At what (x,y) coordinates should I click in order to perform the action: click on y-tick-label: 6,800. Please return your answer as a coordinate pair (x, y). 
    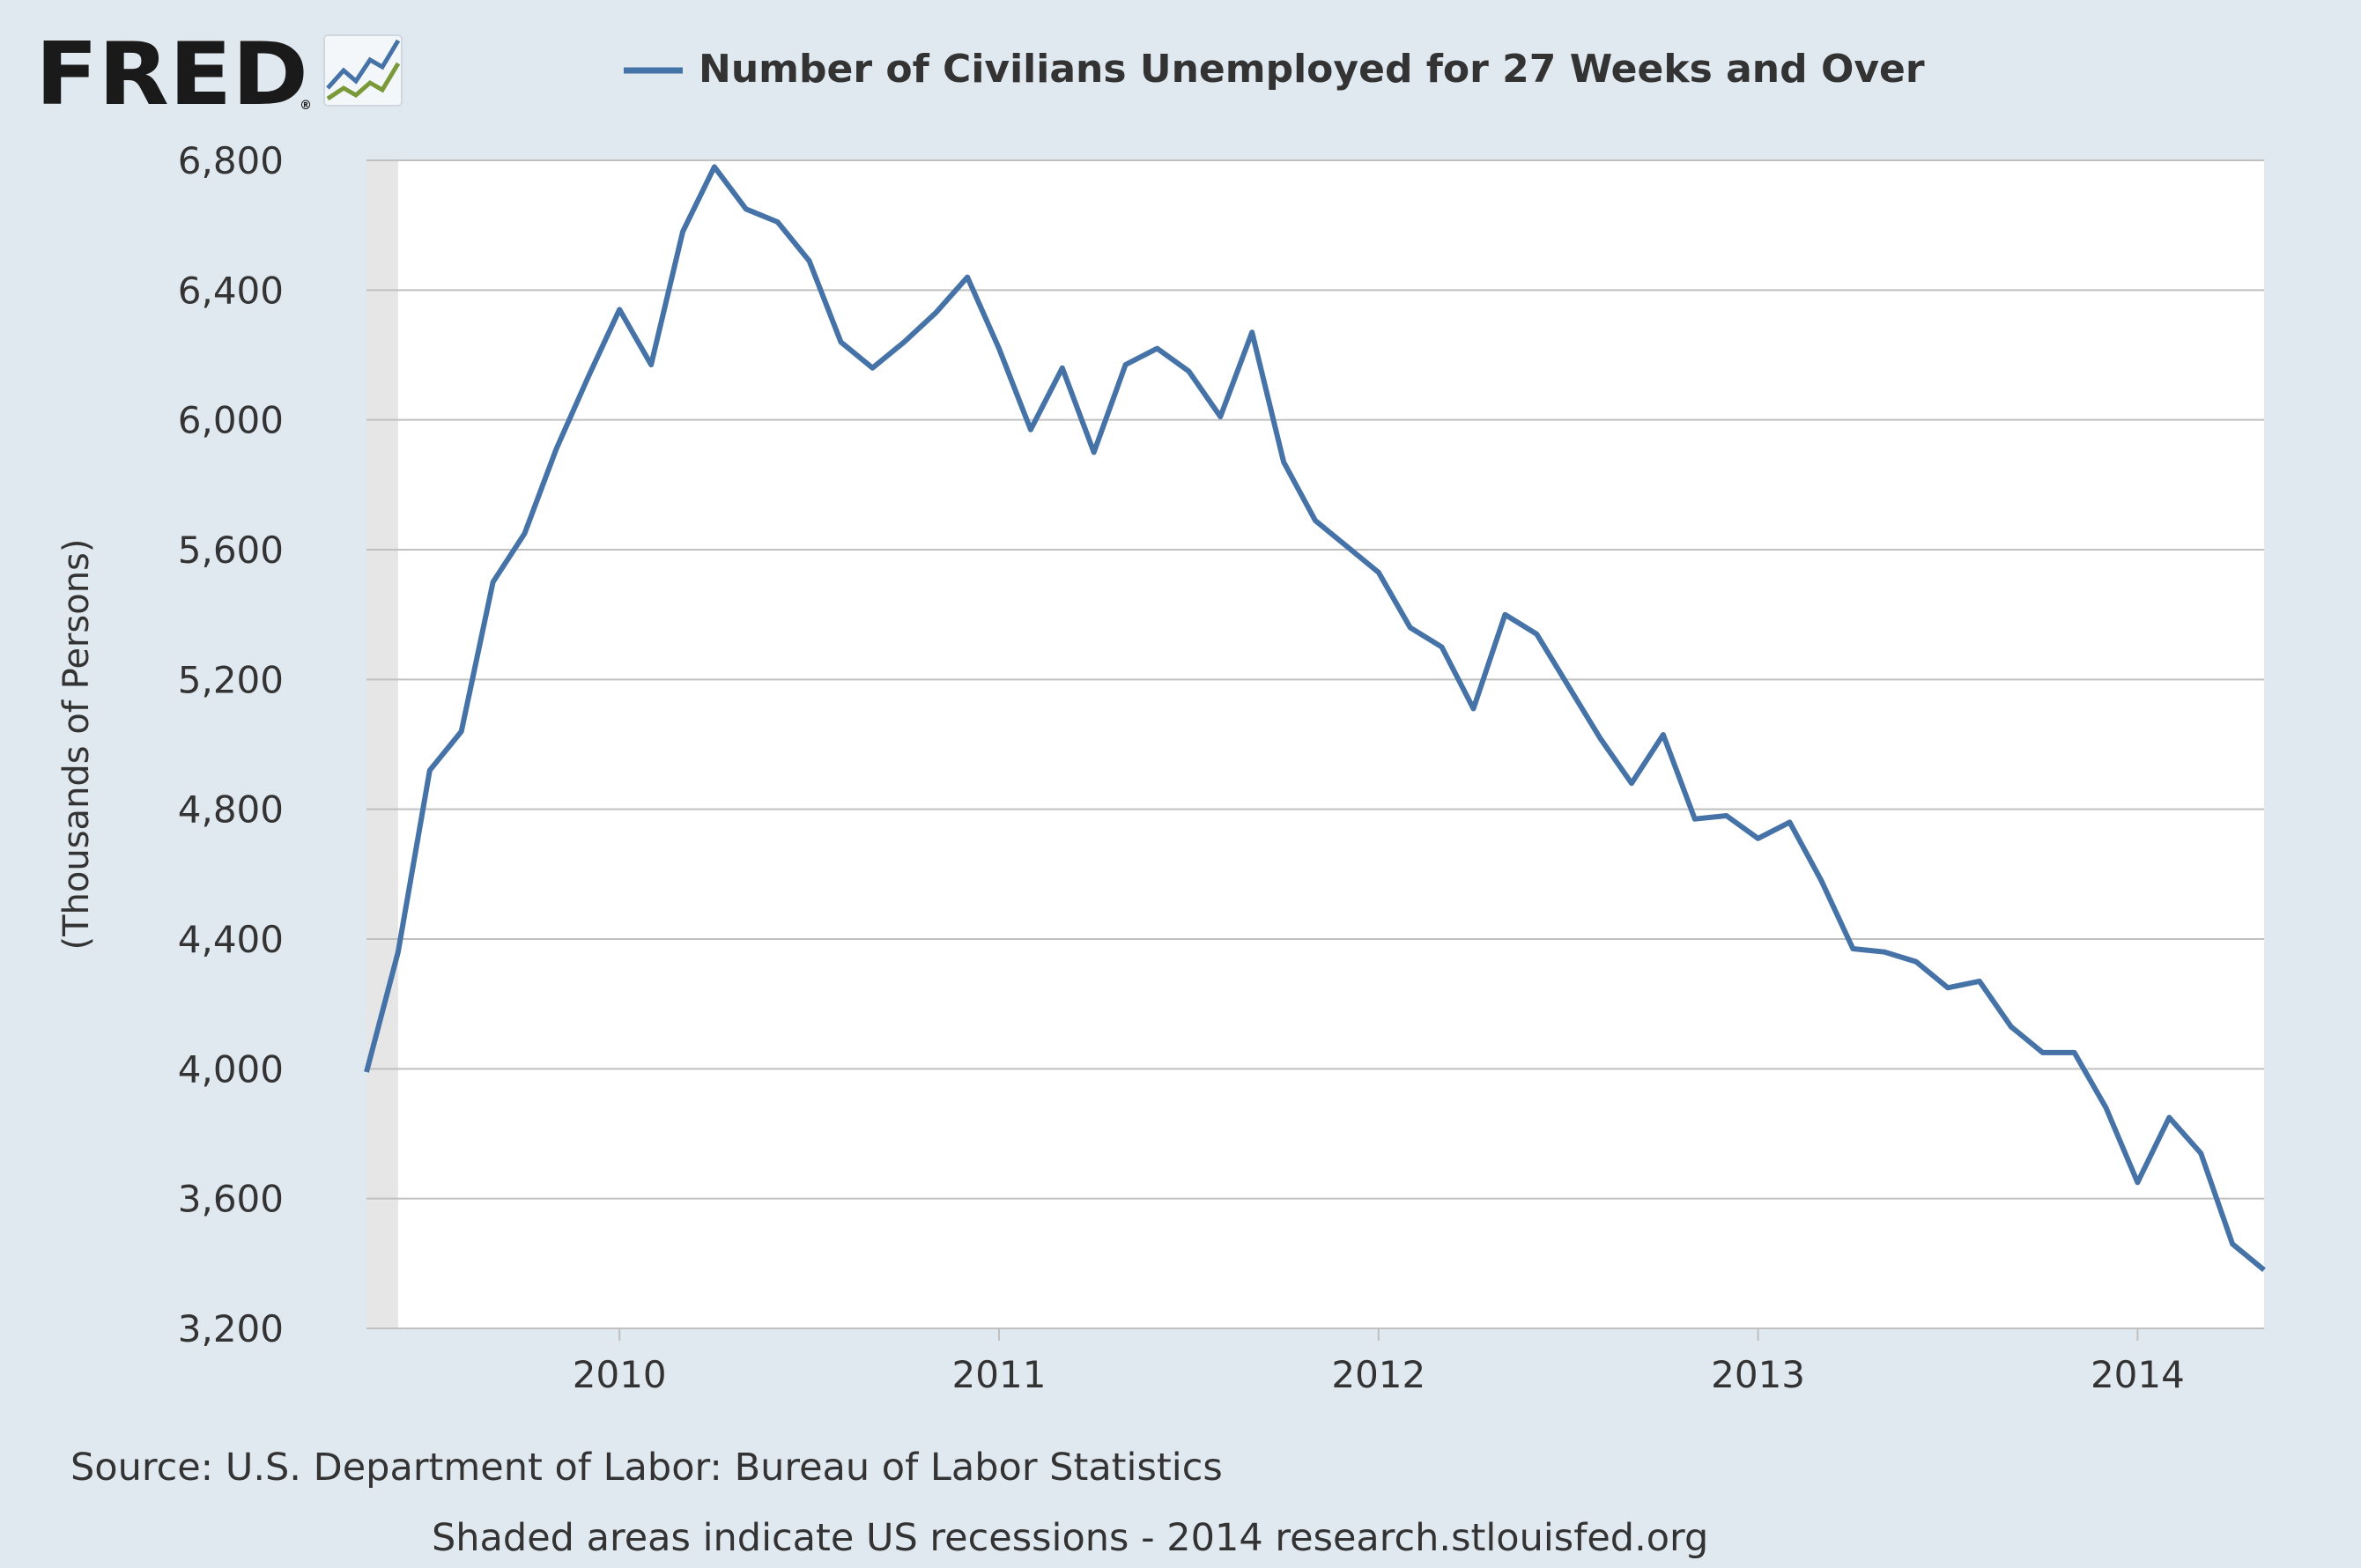
    Looking at the image, I should click on (231, 160).